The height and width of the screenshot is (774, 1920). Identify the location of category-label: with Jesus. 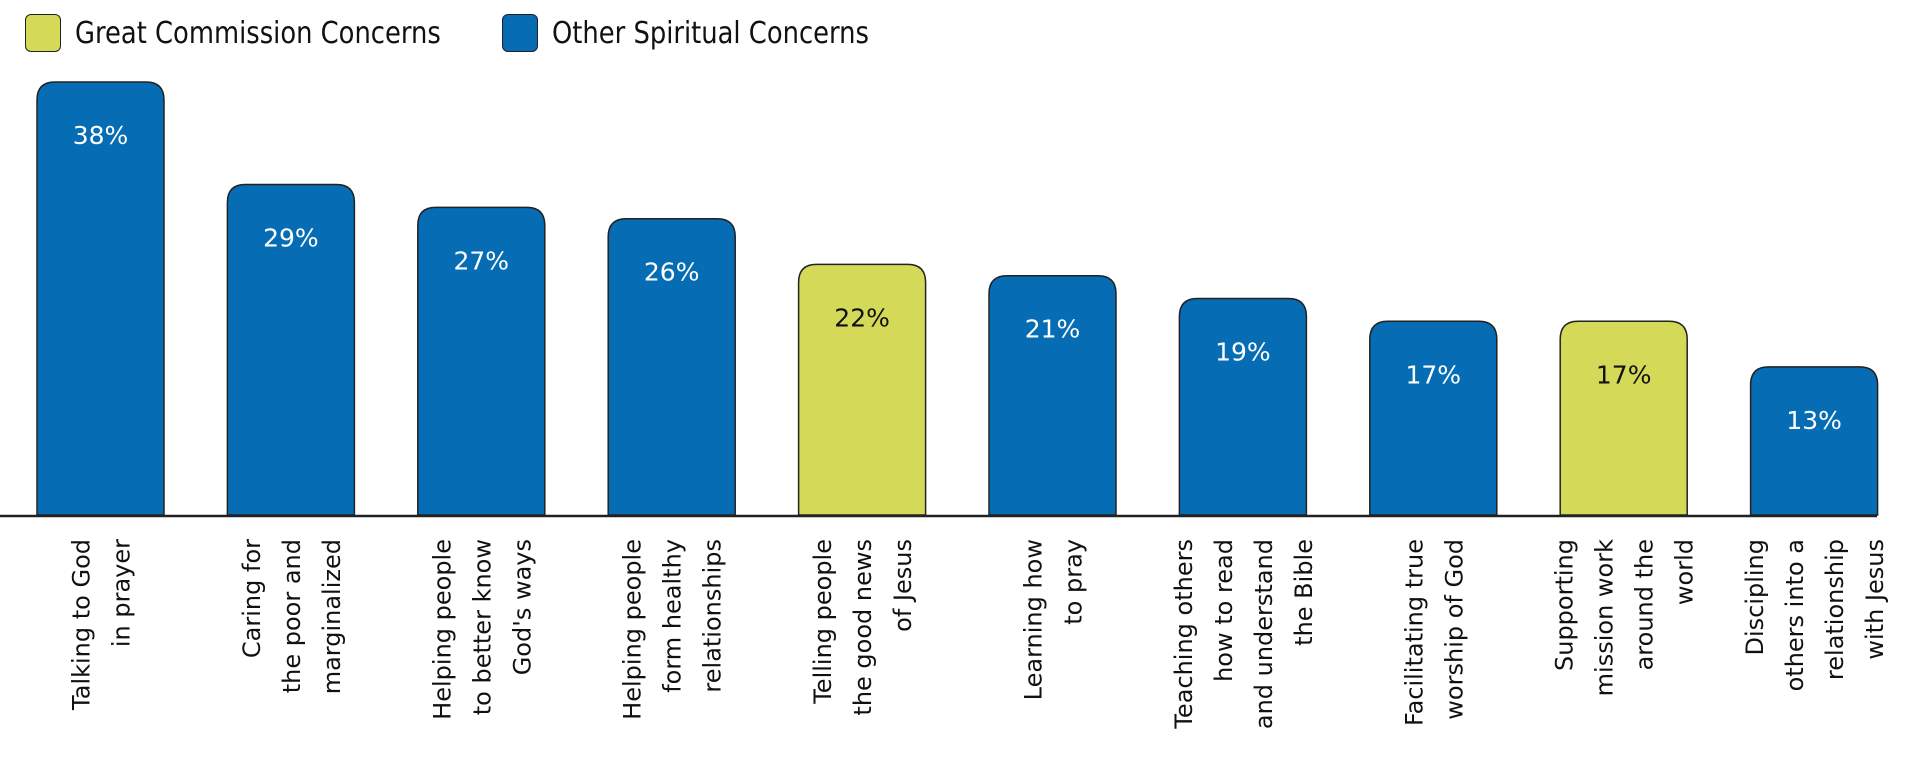
(1875, 599).